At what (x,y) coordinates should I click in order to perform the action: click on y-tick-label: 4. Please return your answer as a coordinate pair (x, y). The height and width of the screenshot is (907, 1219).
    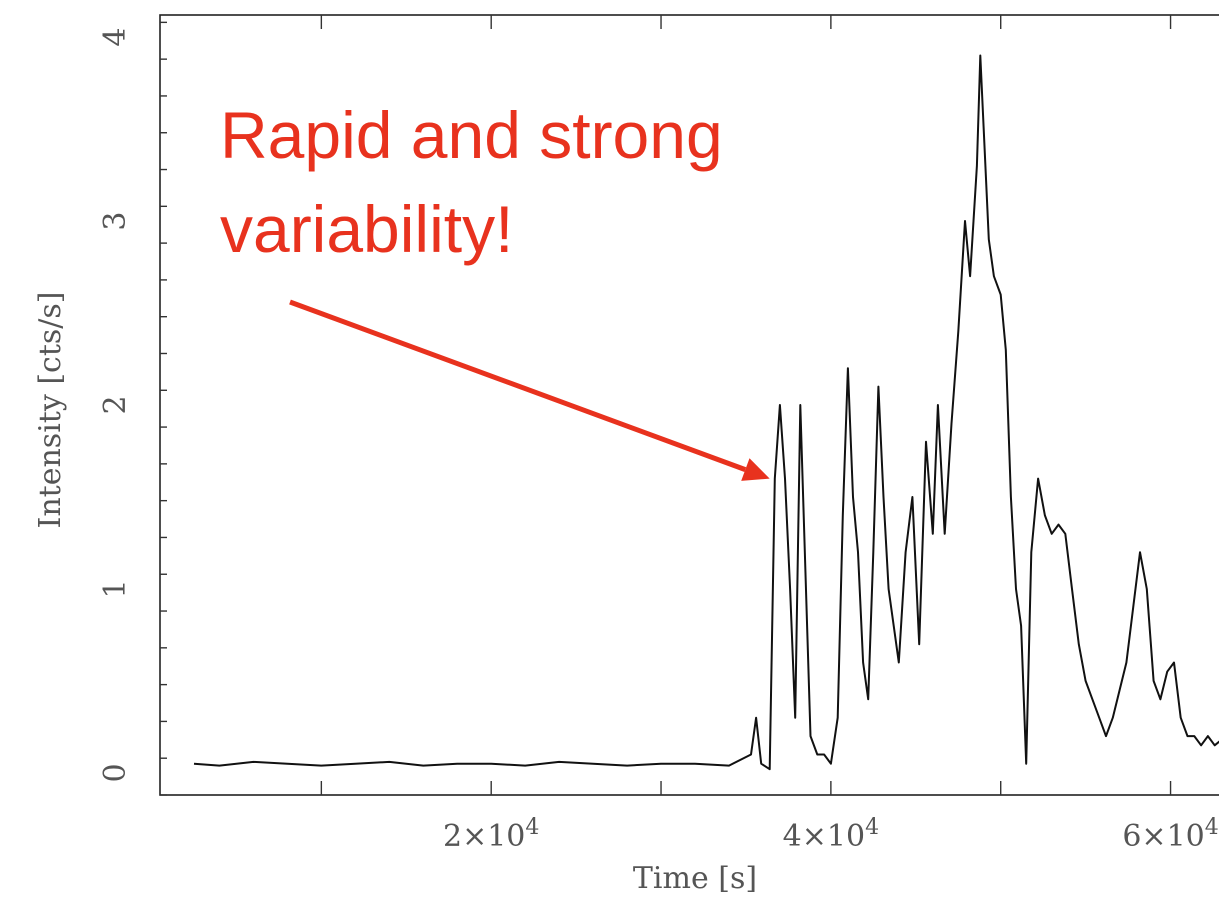
    Looking at the image, I should click on (115, 37).